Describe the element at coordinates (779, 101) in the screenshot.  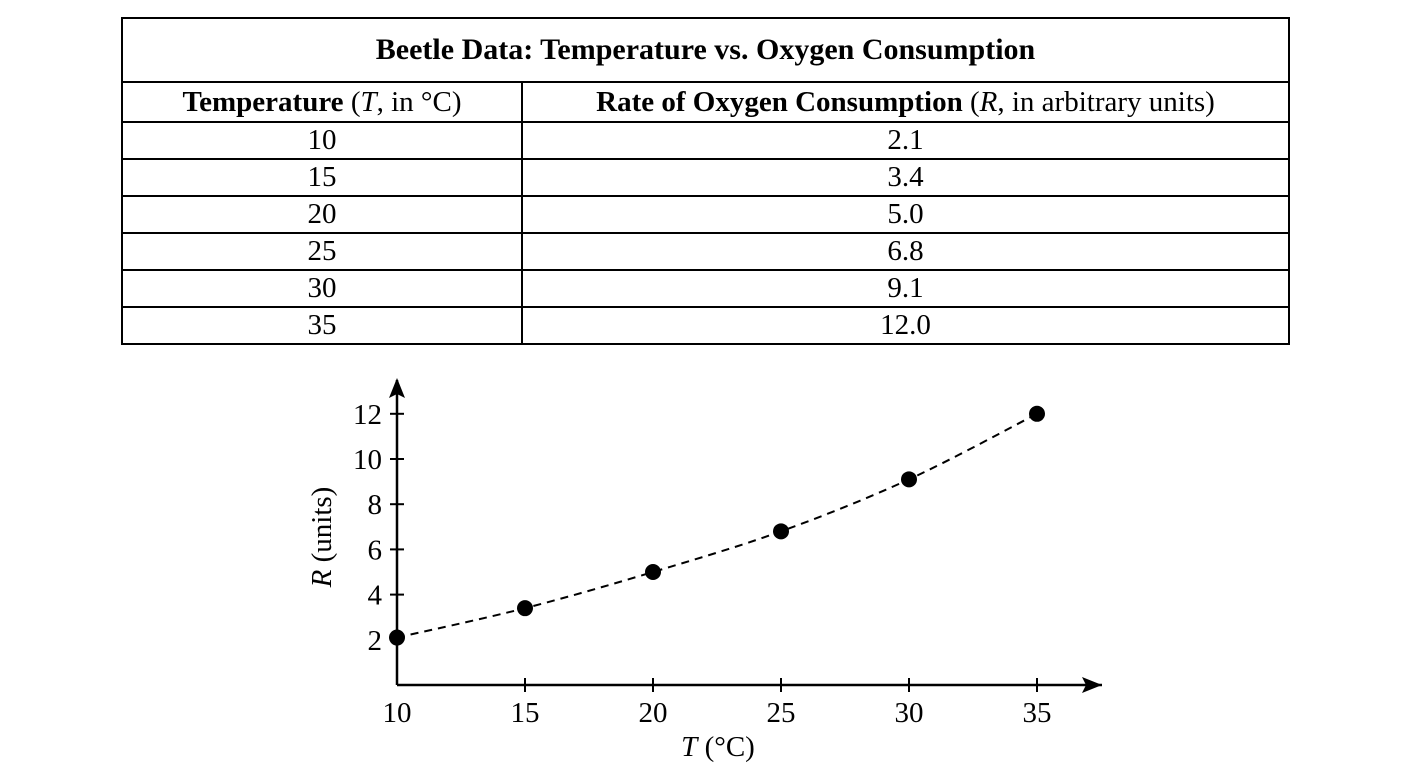
I see `rate-header-label: Rate of Oxygen Consumption` at that location.